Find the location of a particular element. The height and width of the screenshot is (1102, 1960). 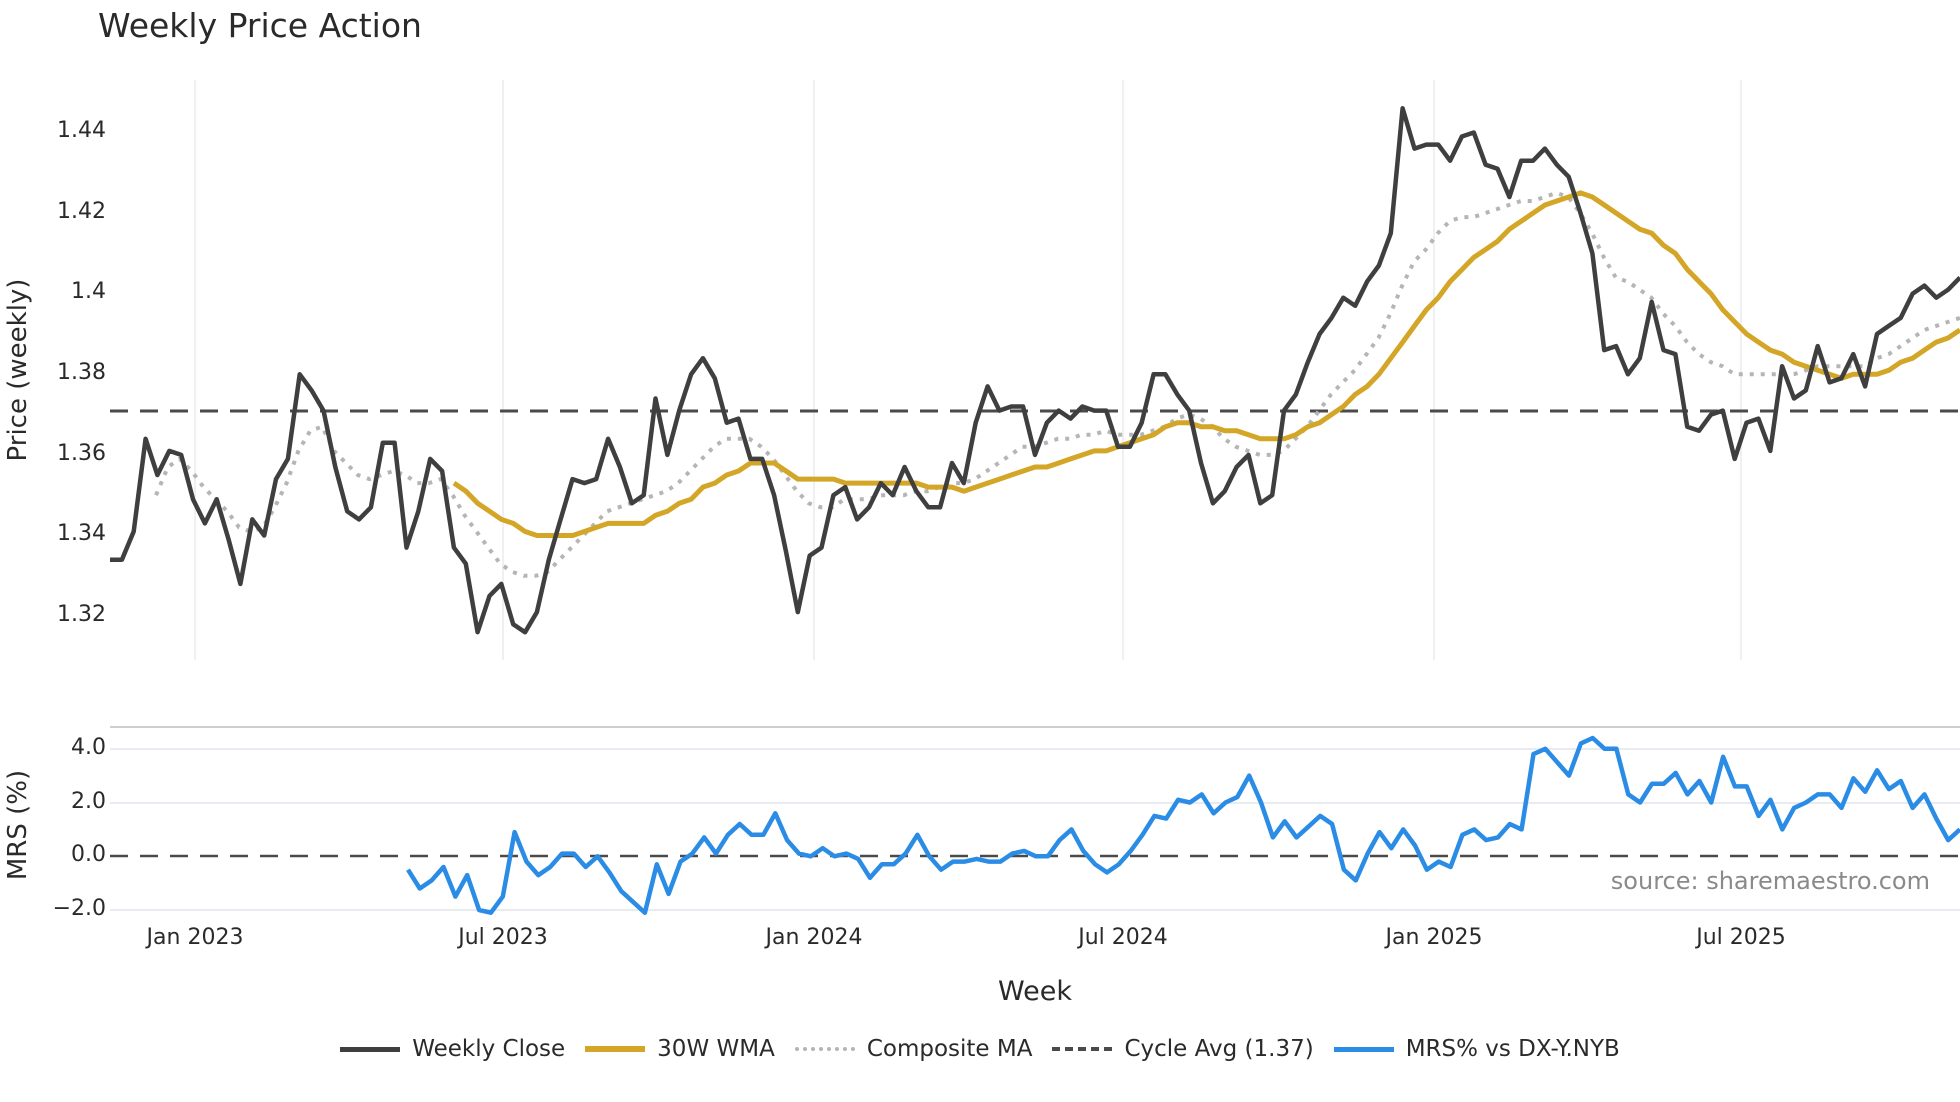

x-tick: Jan 2025 is located at coordinates (1434, 937).